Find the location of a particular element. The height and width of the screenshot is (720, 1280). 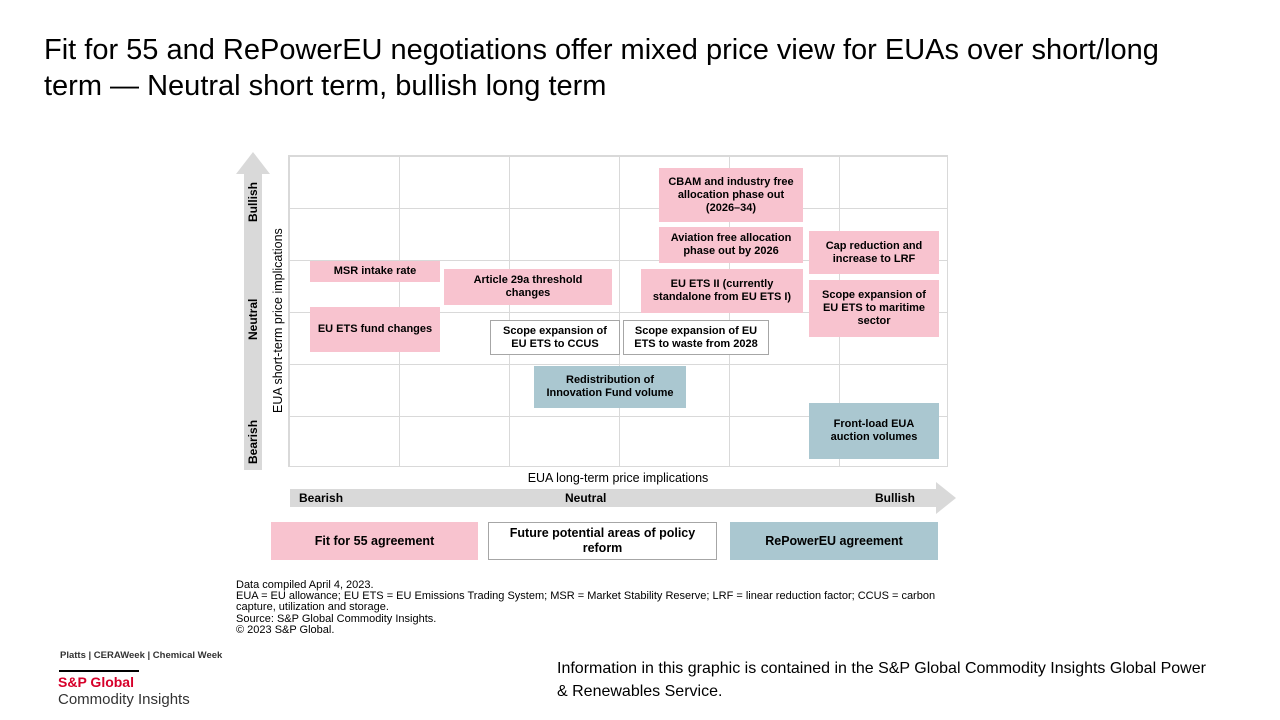

y-bullish-label: Bullish is located at coordinates (253, 201).